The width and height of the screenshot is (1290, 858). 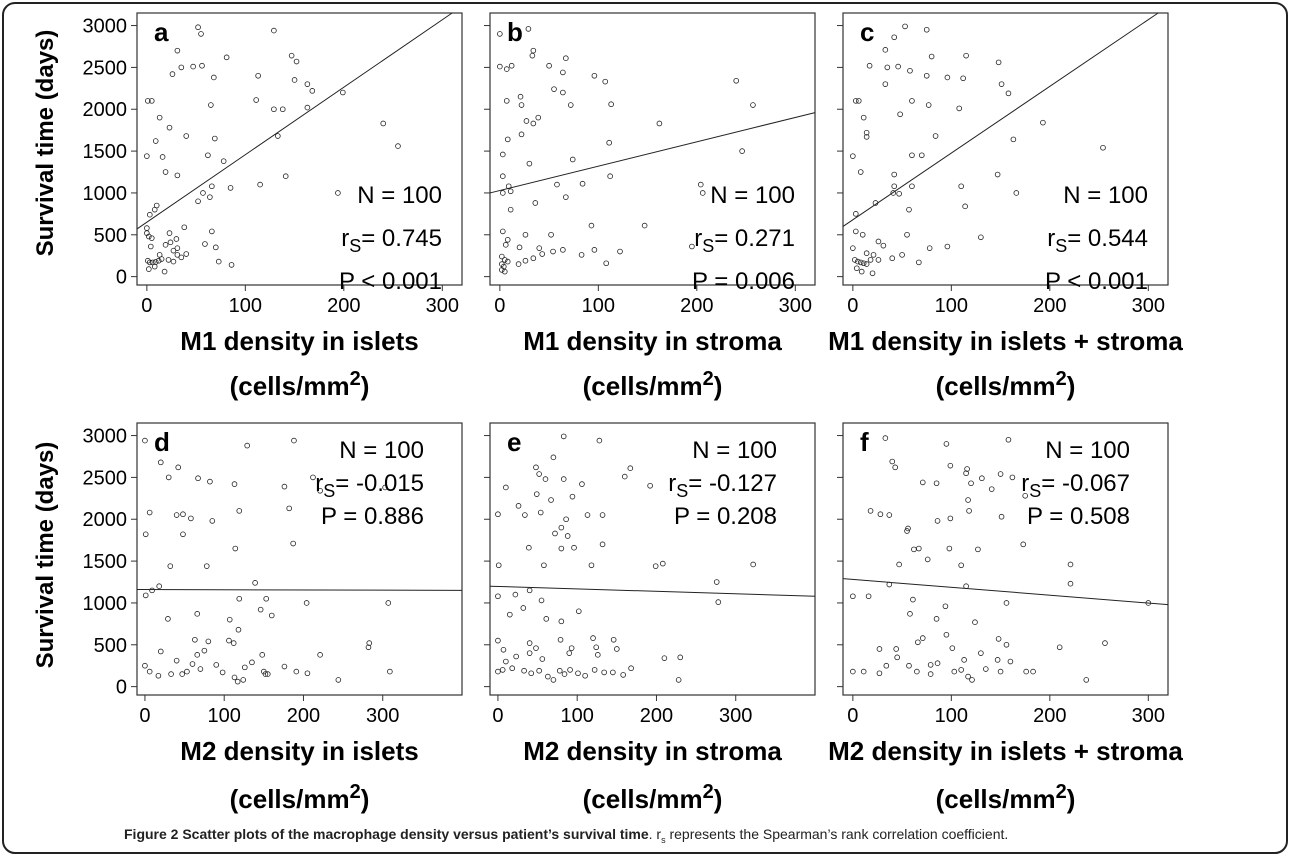 What do you see at coordinates (1005, 559) in the screenshot?
I see `plot-area` at bounding box center [1005, 559].